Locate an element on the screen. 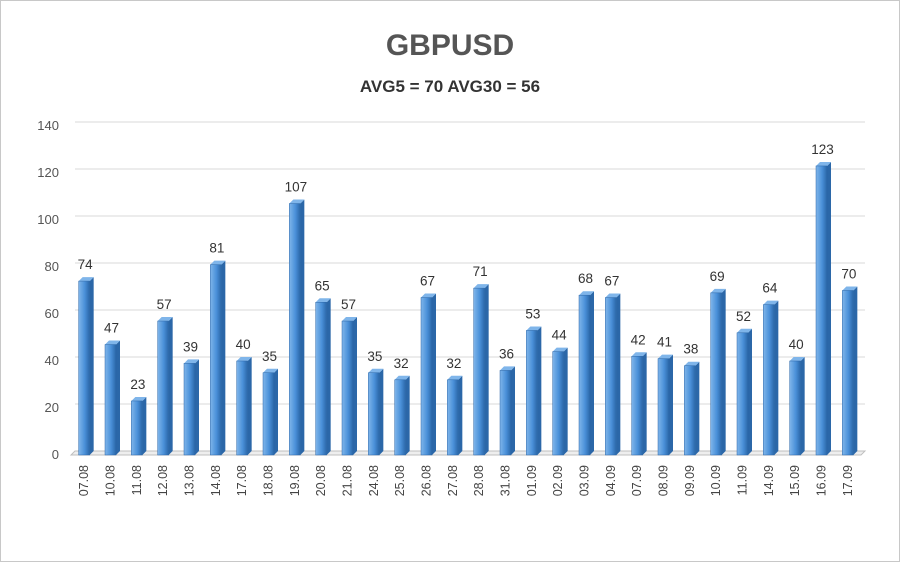 The height and width of the screenshot is (562, 900). data-label: 40 is located at coordinates (243, 344).